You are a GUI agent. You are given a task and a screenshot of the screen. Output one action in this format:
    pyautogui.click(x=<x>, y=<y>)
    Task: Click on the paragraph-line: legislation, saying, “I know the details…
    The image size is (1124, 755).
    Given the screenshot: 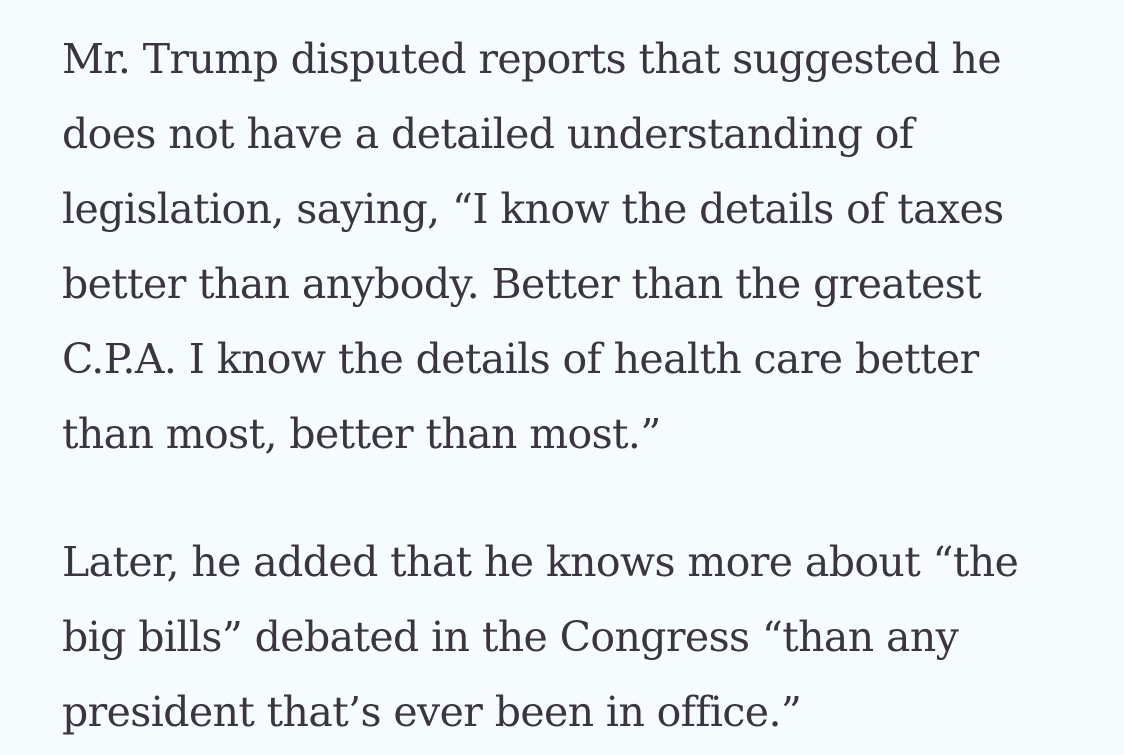 What is the action you would take?
    pyautogui.click(x=533, y=209)
    